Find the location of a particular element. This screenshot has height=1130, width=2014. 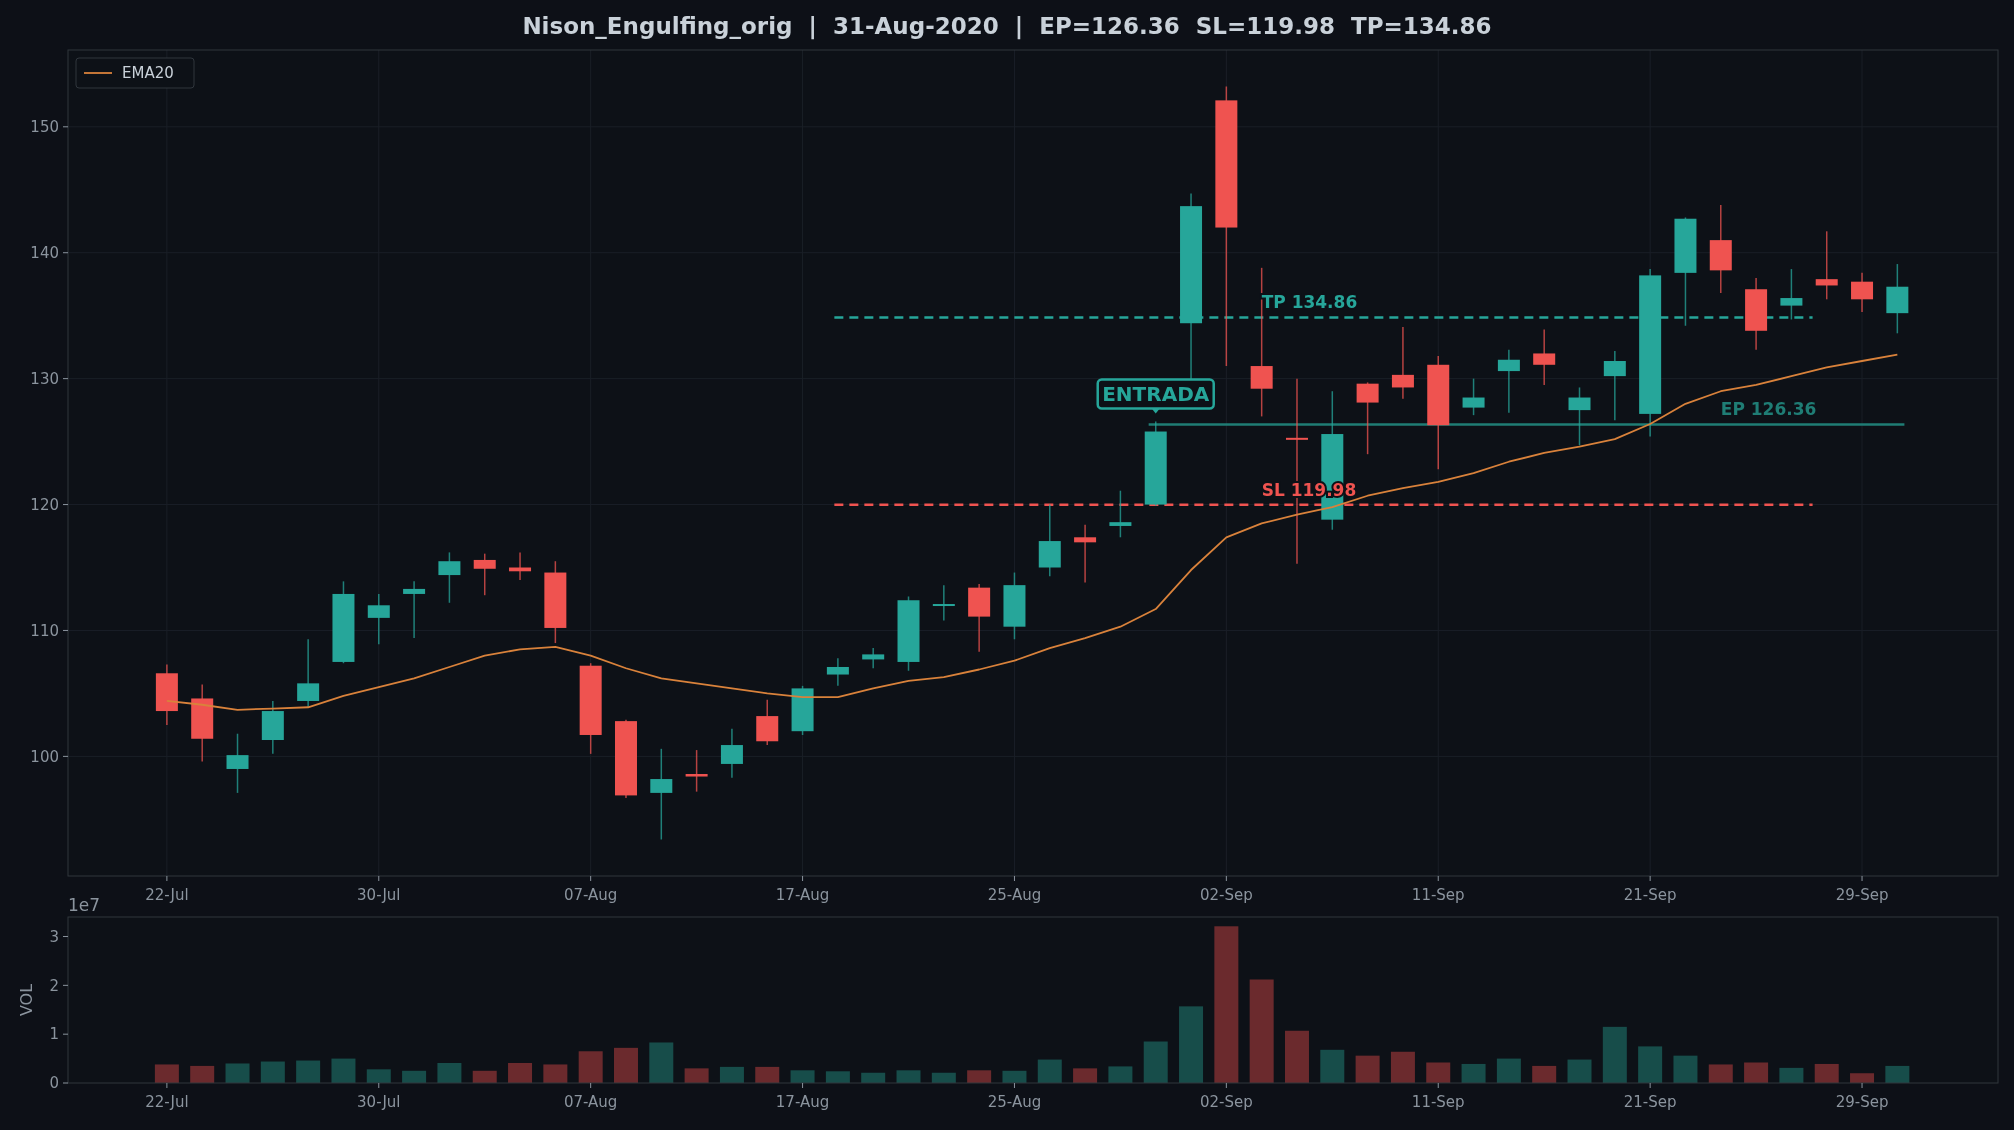

ref-line-label: EP 126.36 is located at coordinates (1768, 409).